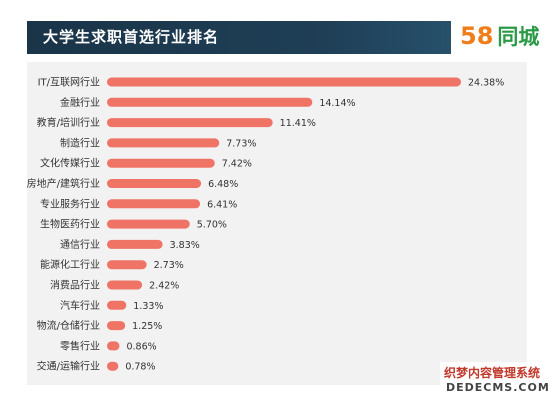 This screenshot has width=554, height=400. Describe the element at coordinates (70, 163) in the screenshot. I see `category-label: 文化传媒行业` at that location.